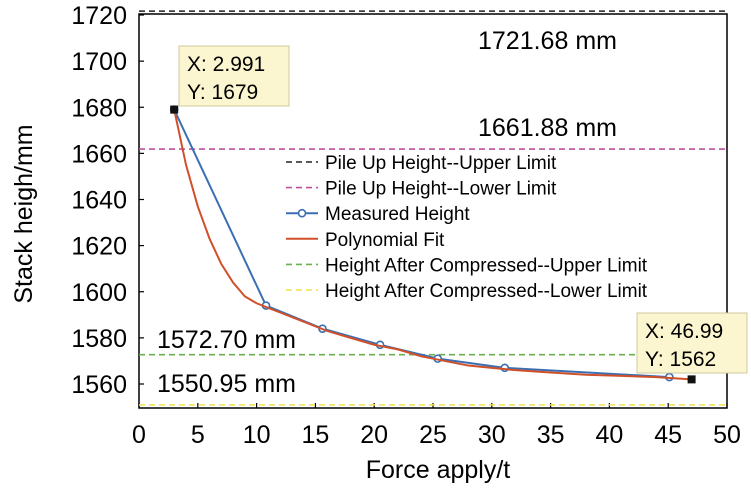  Describe the element at coordinates (302, 213) in the screenshot. I see `legend-swatch-marker` at that location.